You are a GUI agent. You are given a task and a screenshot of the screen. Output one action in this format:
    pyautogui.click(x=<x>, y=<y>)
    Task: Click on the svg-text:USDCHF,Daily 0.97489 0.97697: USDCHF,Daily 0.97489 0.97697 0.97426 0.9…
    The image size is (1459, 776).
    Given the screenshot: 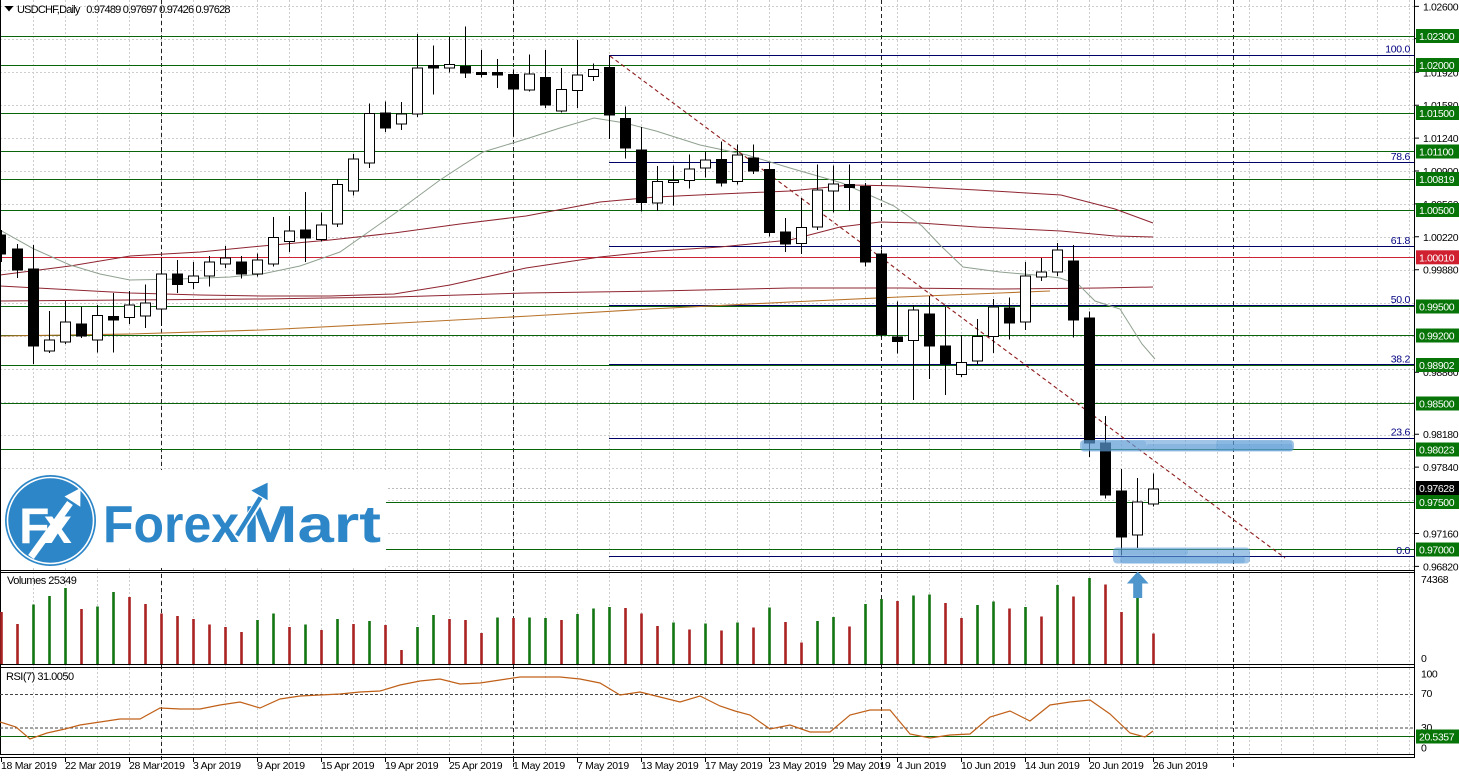 What is the action you would take?
    pyautogui.click(x=123, y=10)
    